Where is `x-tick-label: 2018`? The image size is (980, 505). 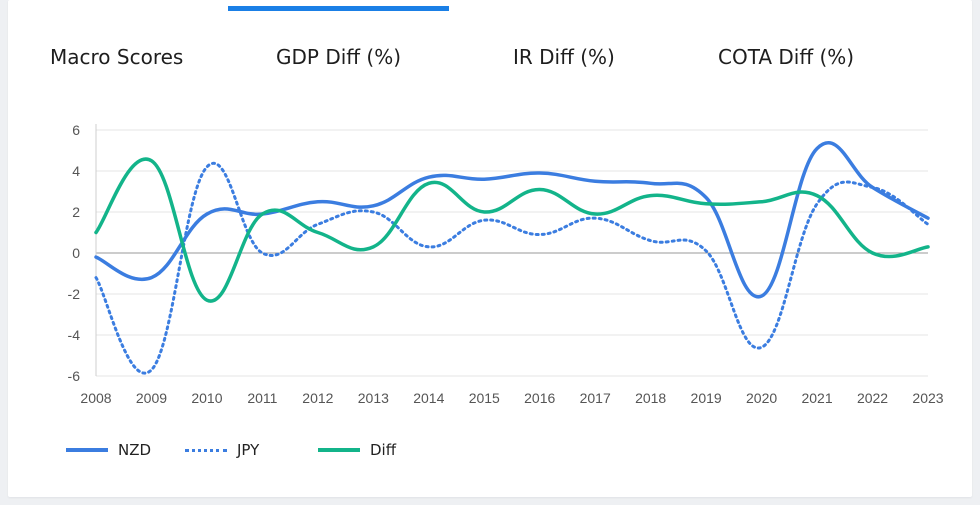
x-tick-label: 2018 is located at coordinates (650, 398).